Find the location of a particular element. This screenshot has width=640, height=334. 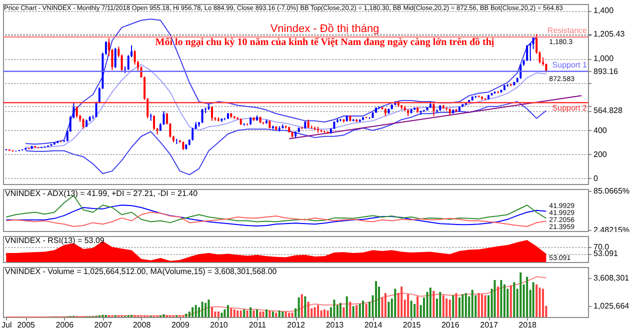

x-tick-label: 2006 is located at coordinates (65, 325).